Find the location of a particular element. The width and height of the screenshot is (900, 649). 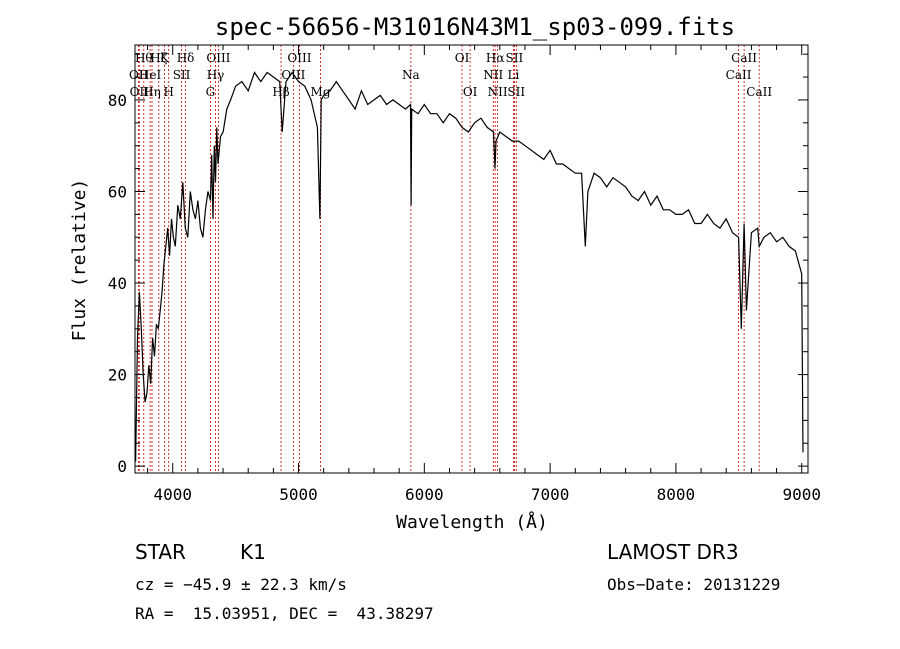

object-subclass: K1 is located at coordinates (253, 552).